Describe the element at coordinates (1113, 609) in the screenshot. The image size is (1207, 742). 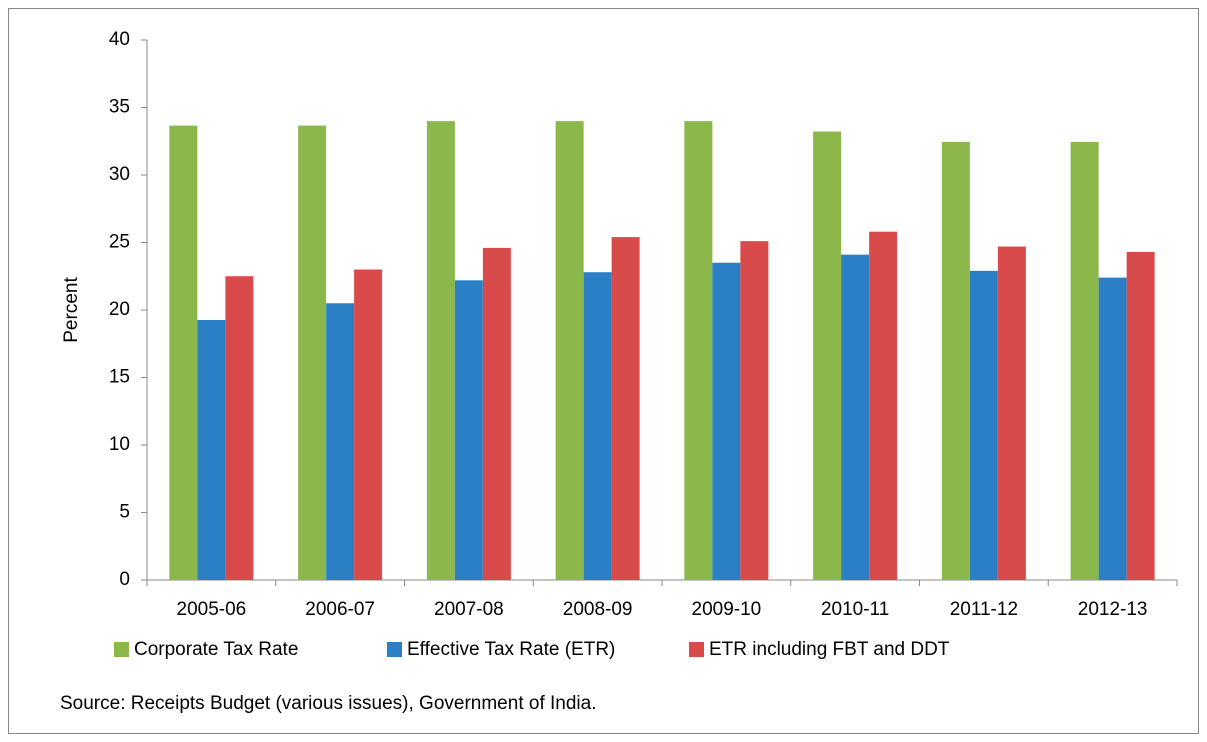
I see `x-tick-label: 2012-13` at that location.